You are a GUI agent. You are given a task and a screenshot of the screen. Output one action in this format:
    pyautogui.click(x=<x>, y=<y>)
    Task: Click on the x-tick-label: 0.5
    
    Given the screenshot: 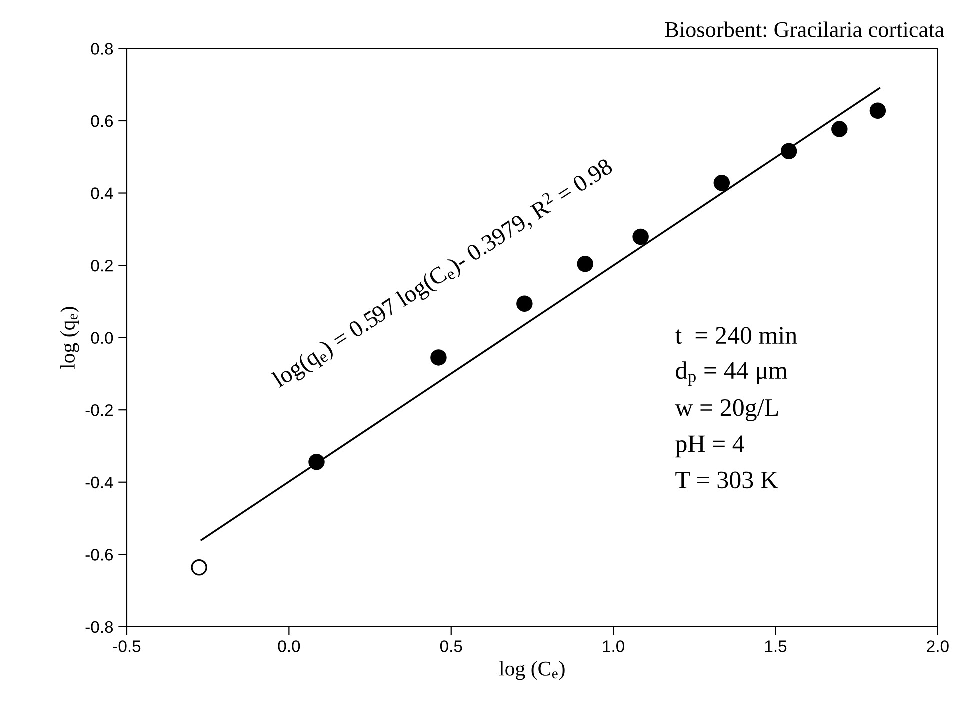 What is the action you would take?
    pyautogui.click(x=451, y=646)
    